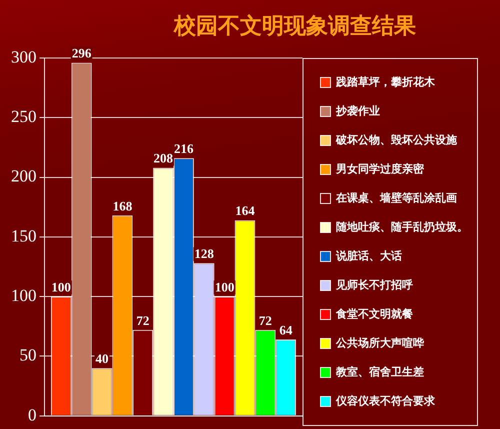  What do you see at coordinates (374, 313) in the screenshot?
I see `legend-label: 食堂不文明就餐` at bounding box center [374, 313].